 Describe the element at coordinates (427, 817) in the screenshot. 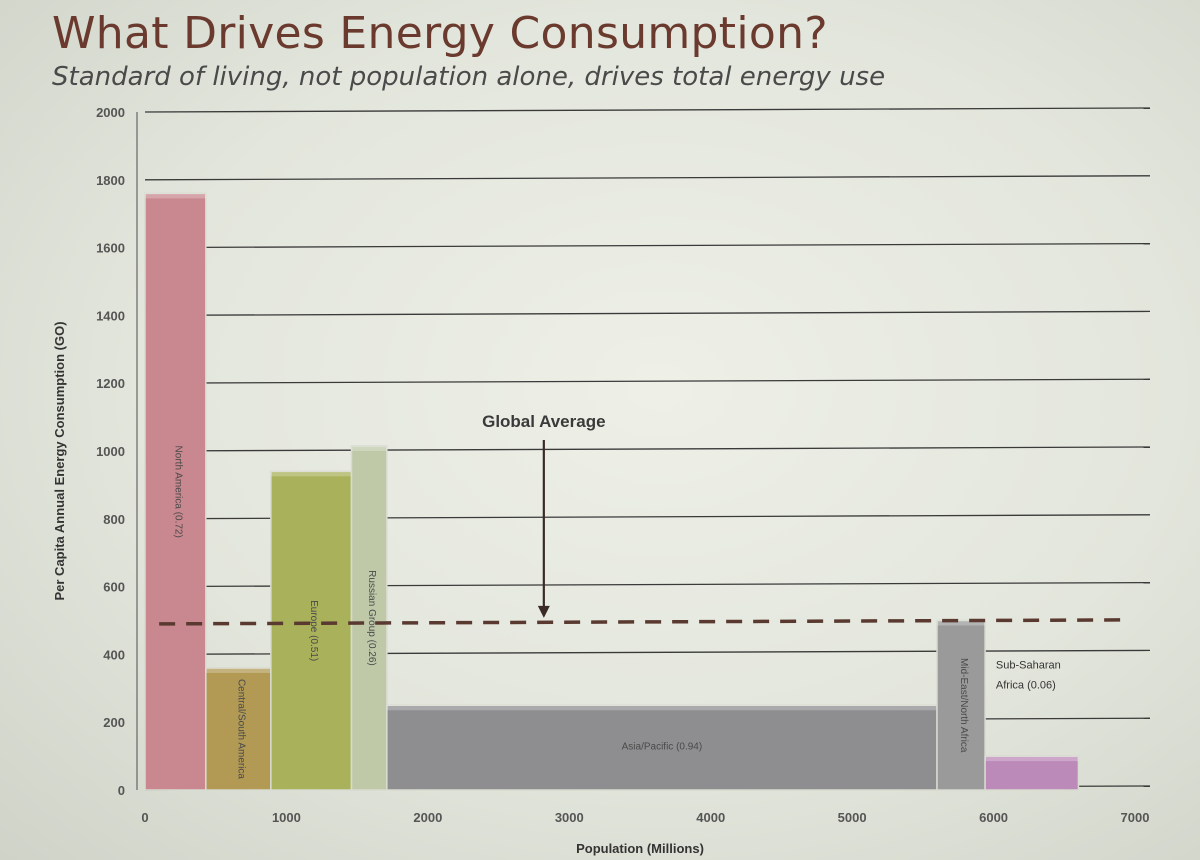

I see `x-tick-2000: 2000` at that location.